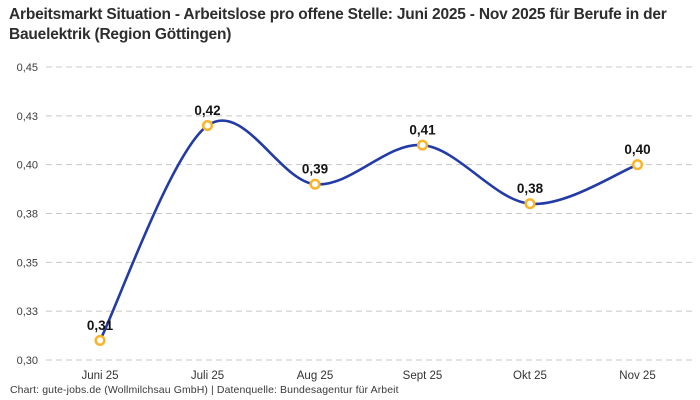 Image resolution: width=700 pixels, height=400 pixels. I want to click on data-point-label: 0,31, so click(100, 325).